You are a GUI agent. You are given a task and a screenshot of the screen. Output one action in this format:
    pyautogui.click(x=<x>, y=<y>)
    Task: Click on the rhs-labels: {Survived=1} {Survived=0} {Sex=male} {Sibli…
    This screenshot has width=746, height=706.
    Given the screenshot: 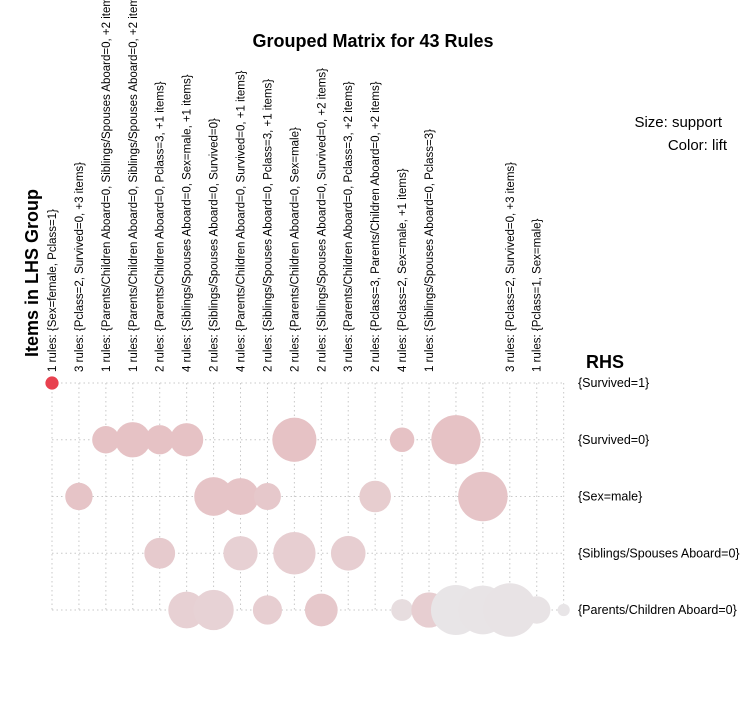 What is the action you would take?
    pyautogui.click(x=659, y=496)
    